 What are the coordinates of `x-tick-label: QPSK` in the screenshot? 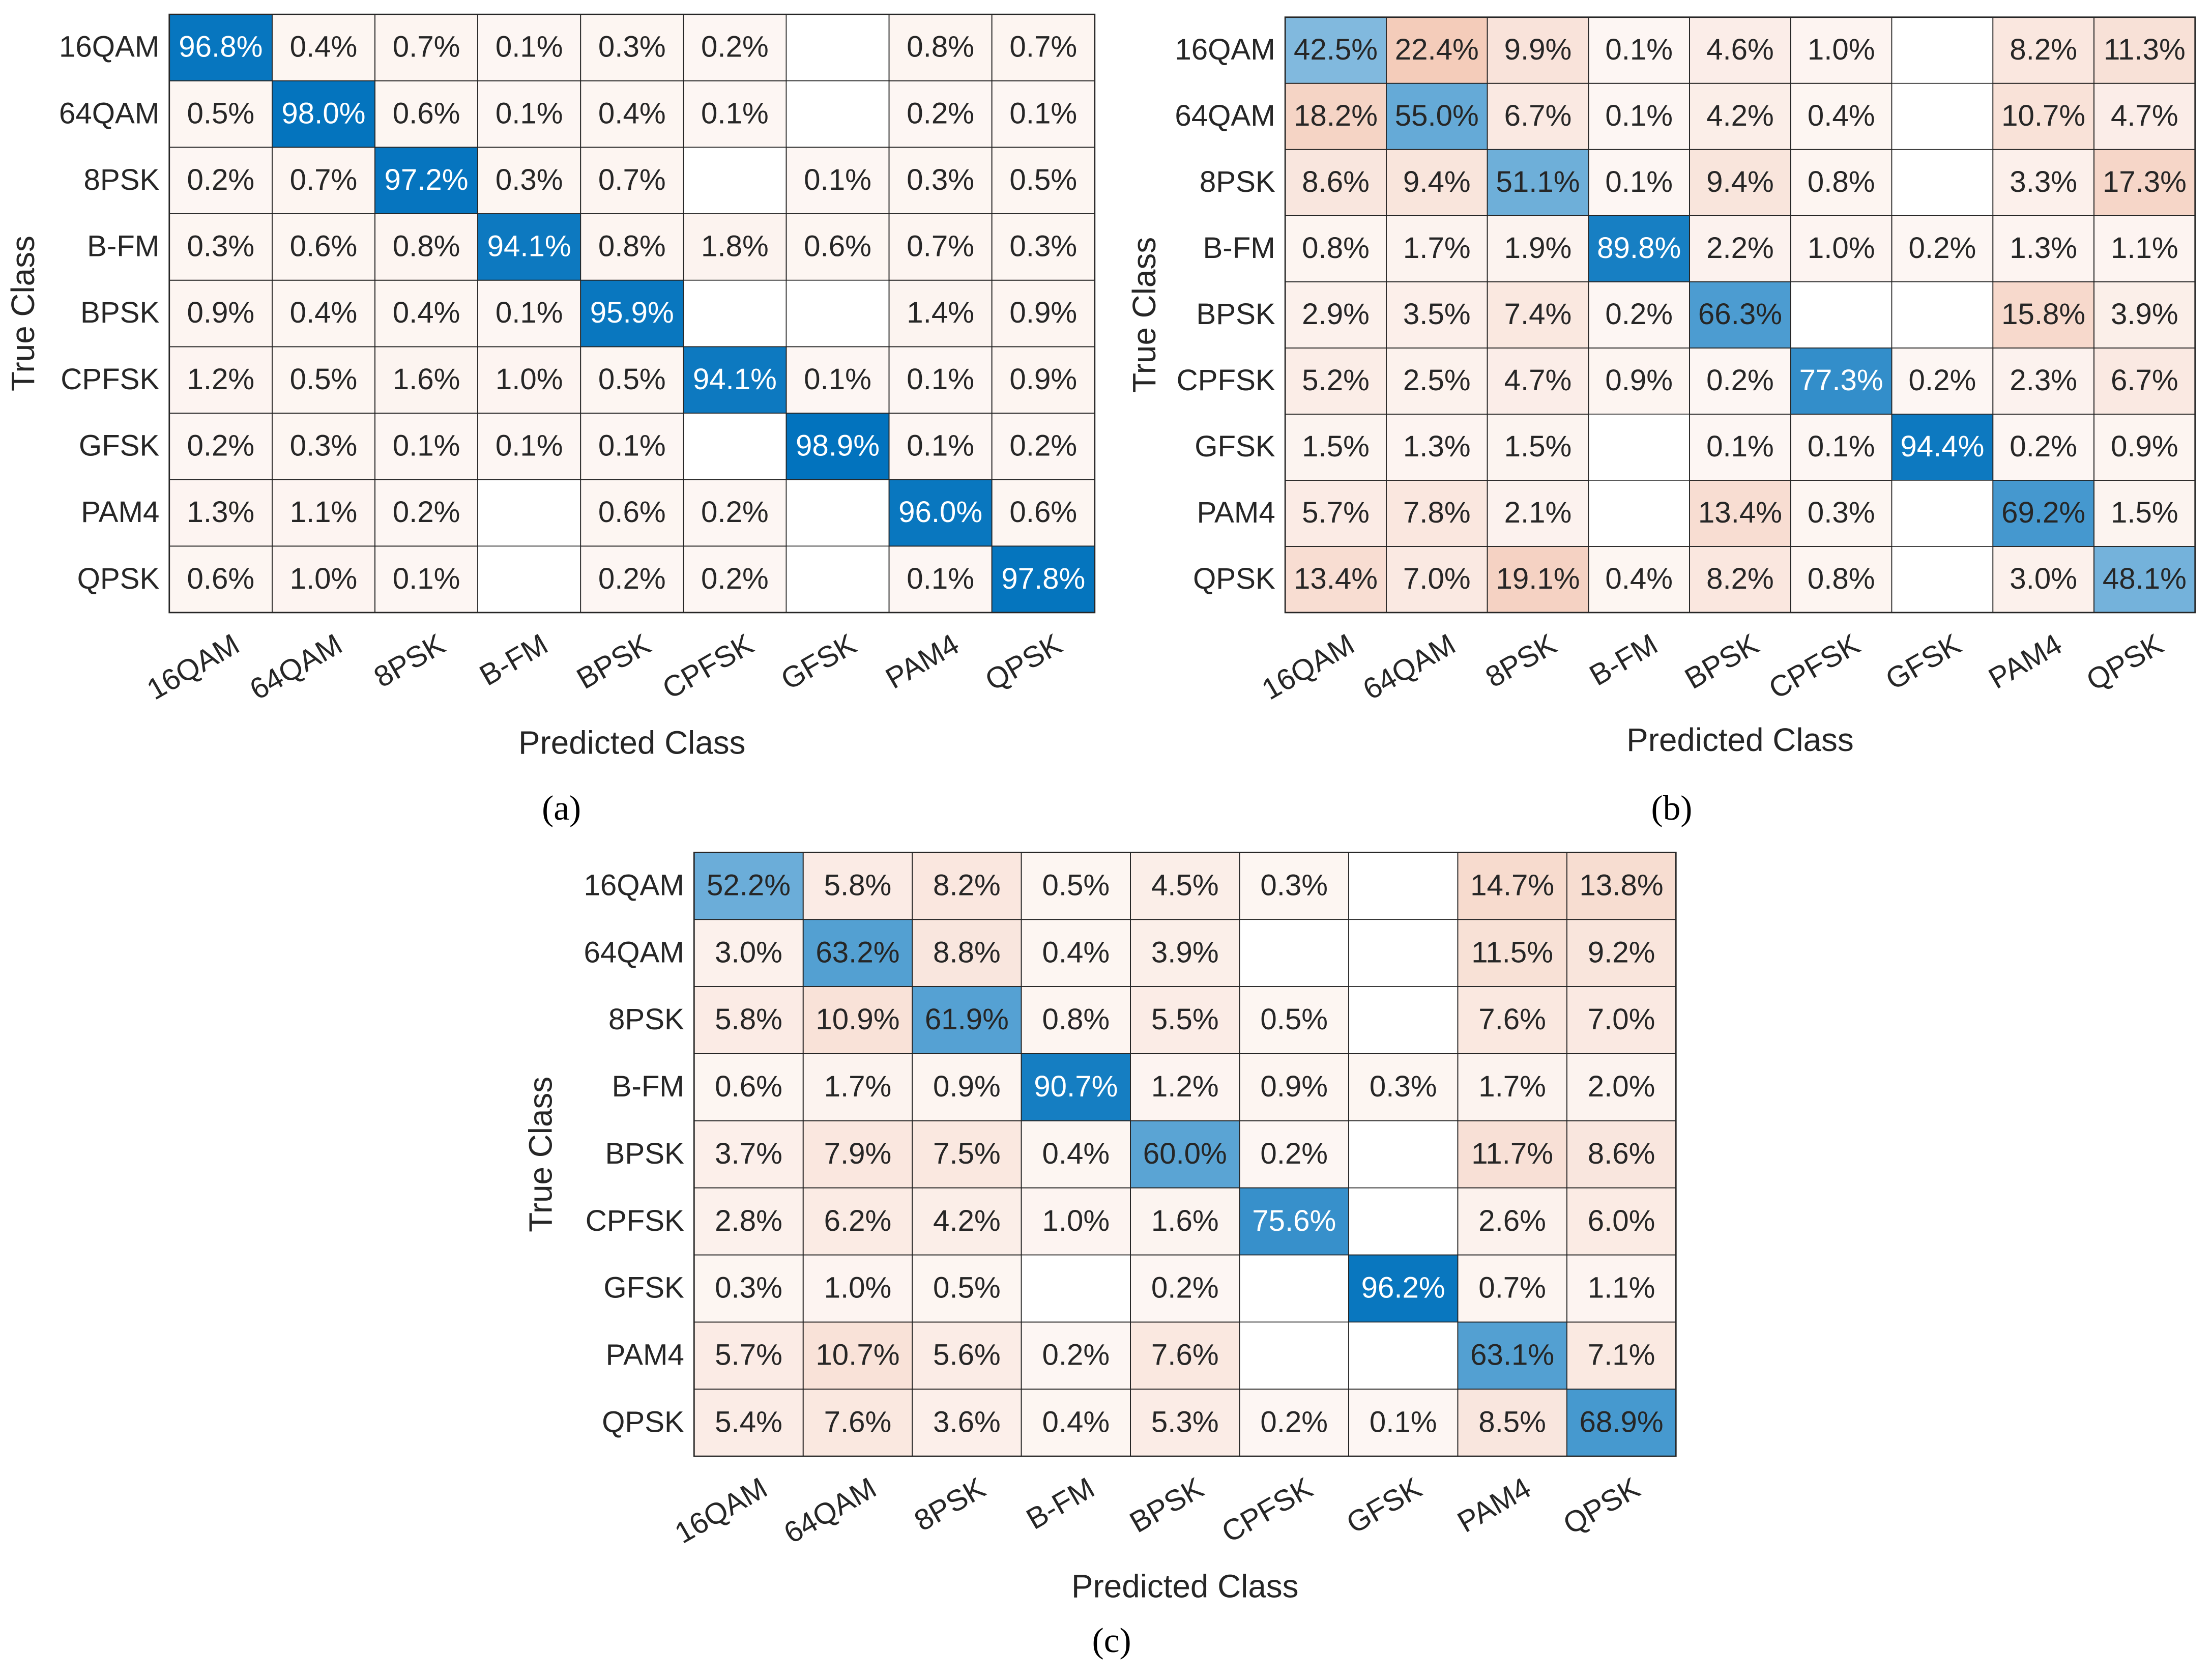 It's located at (2125, 662).